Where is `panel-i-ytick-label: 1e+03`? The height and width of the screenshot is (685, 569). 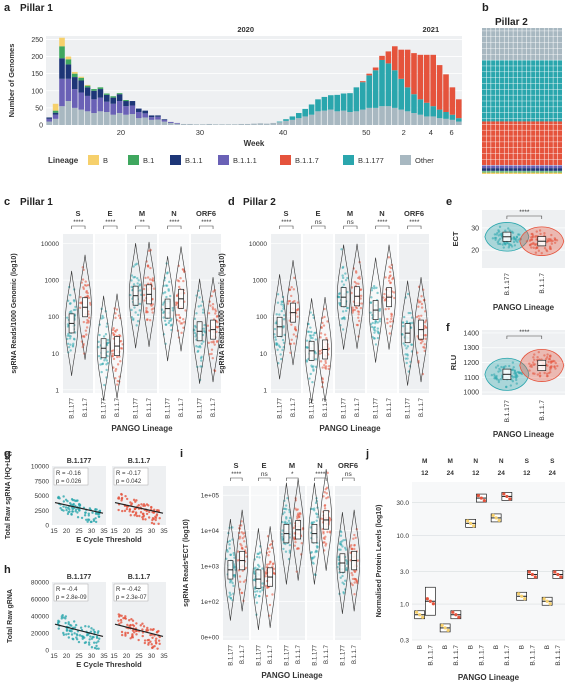 panel-i-ytick-label: 1e+03 is located at coordinates (210, 567).